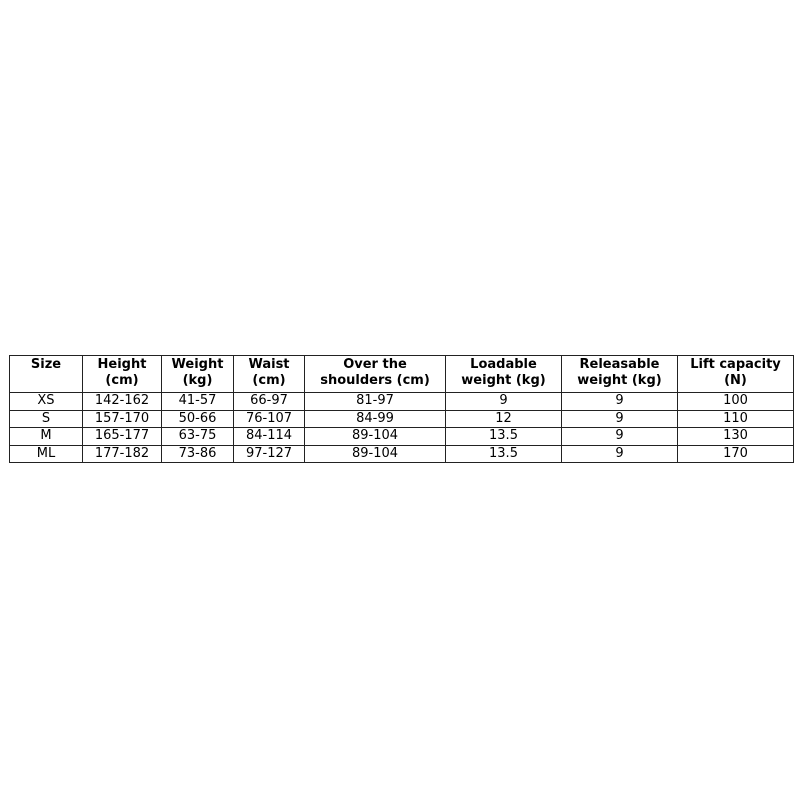 Image resolution: width=800 pixels, height=800 pixels. I want to click on table-row: S 157-170 50-66 76-107 84-99 12 9 110, so click(401, 418).